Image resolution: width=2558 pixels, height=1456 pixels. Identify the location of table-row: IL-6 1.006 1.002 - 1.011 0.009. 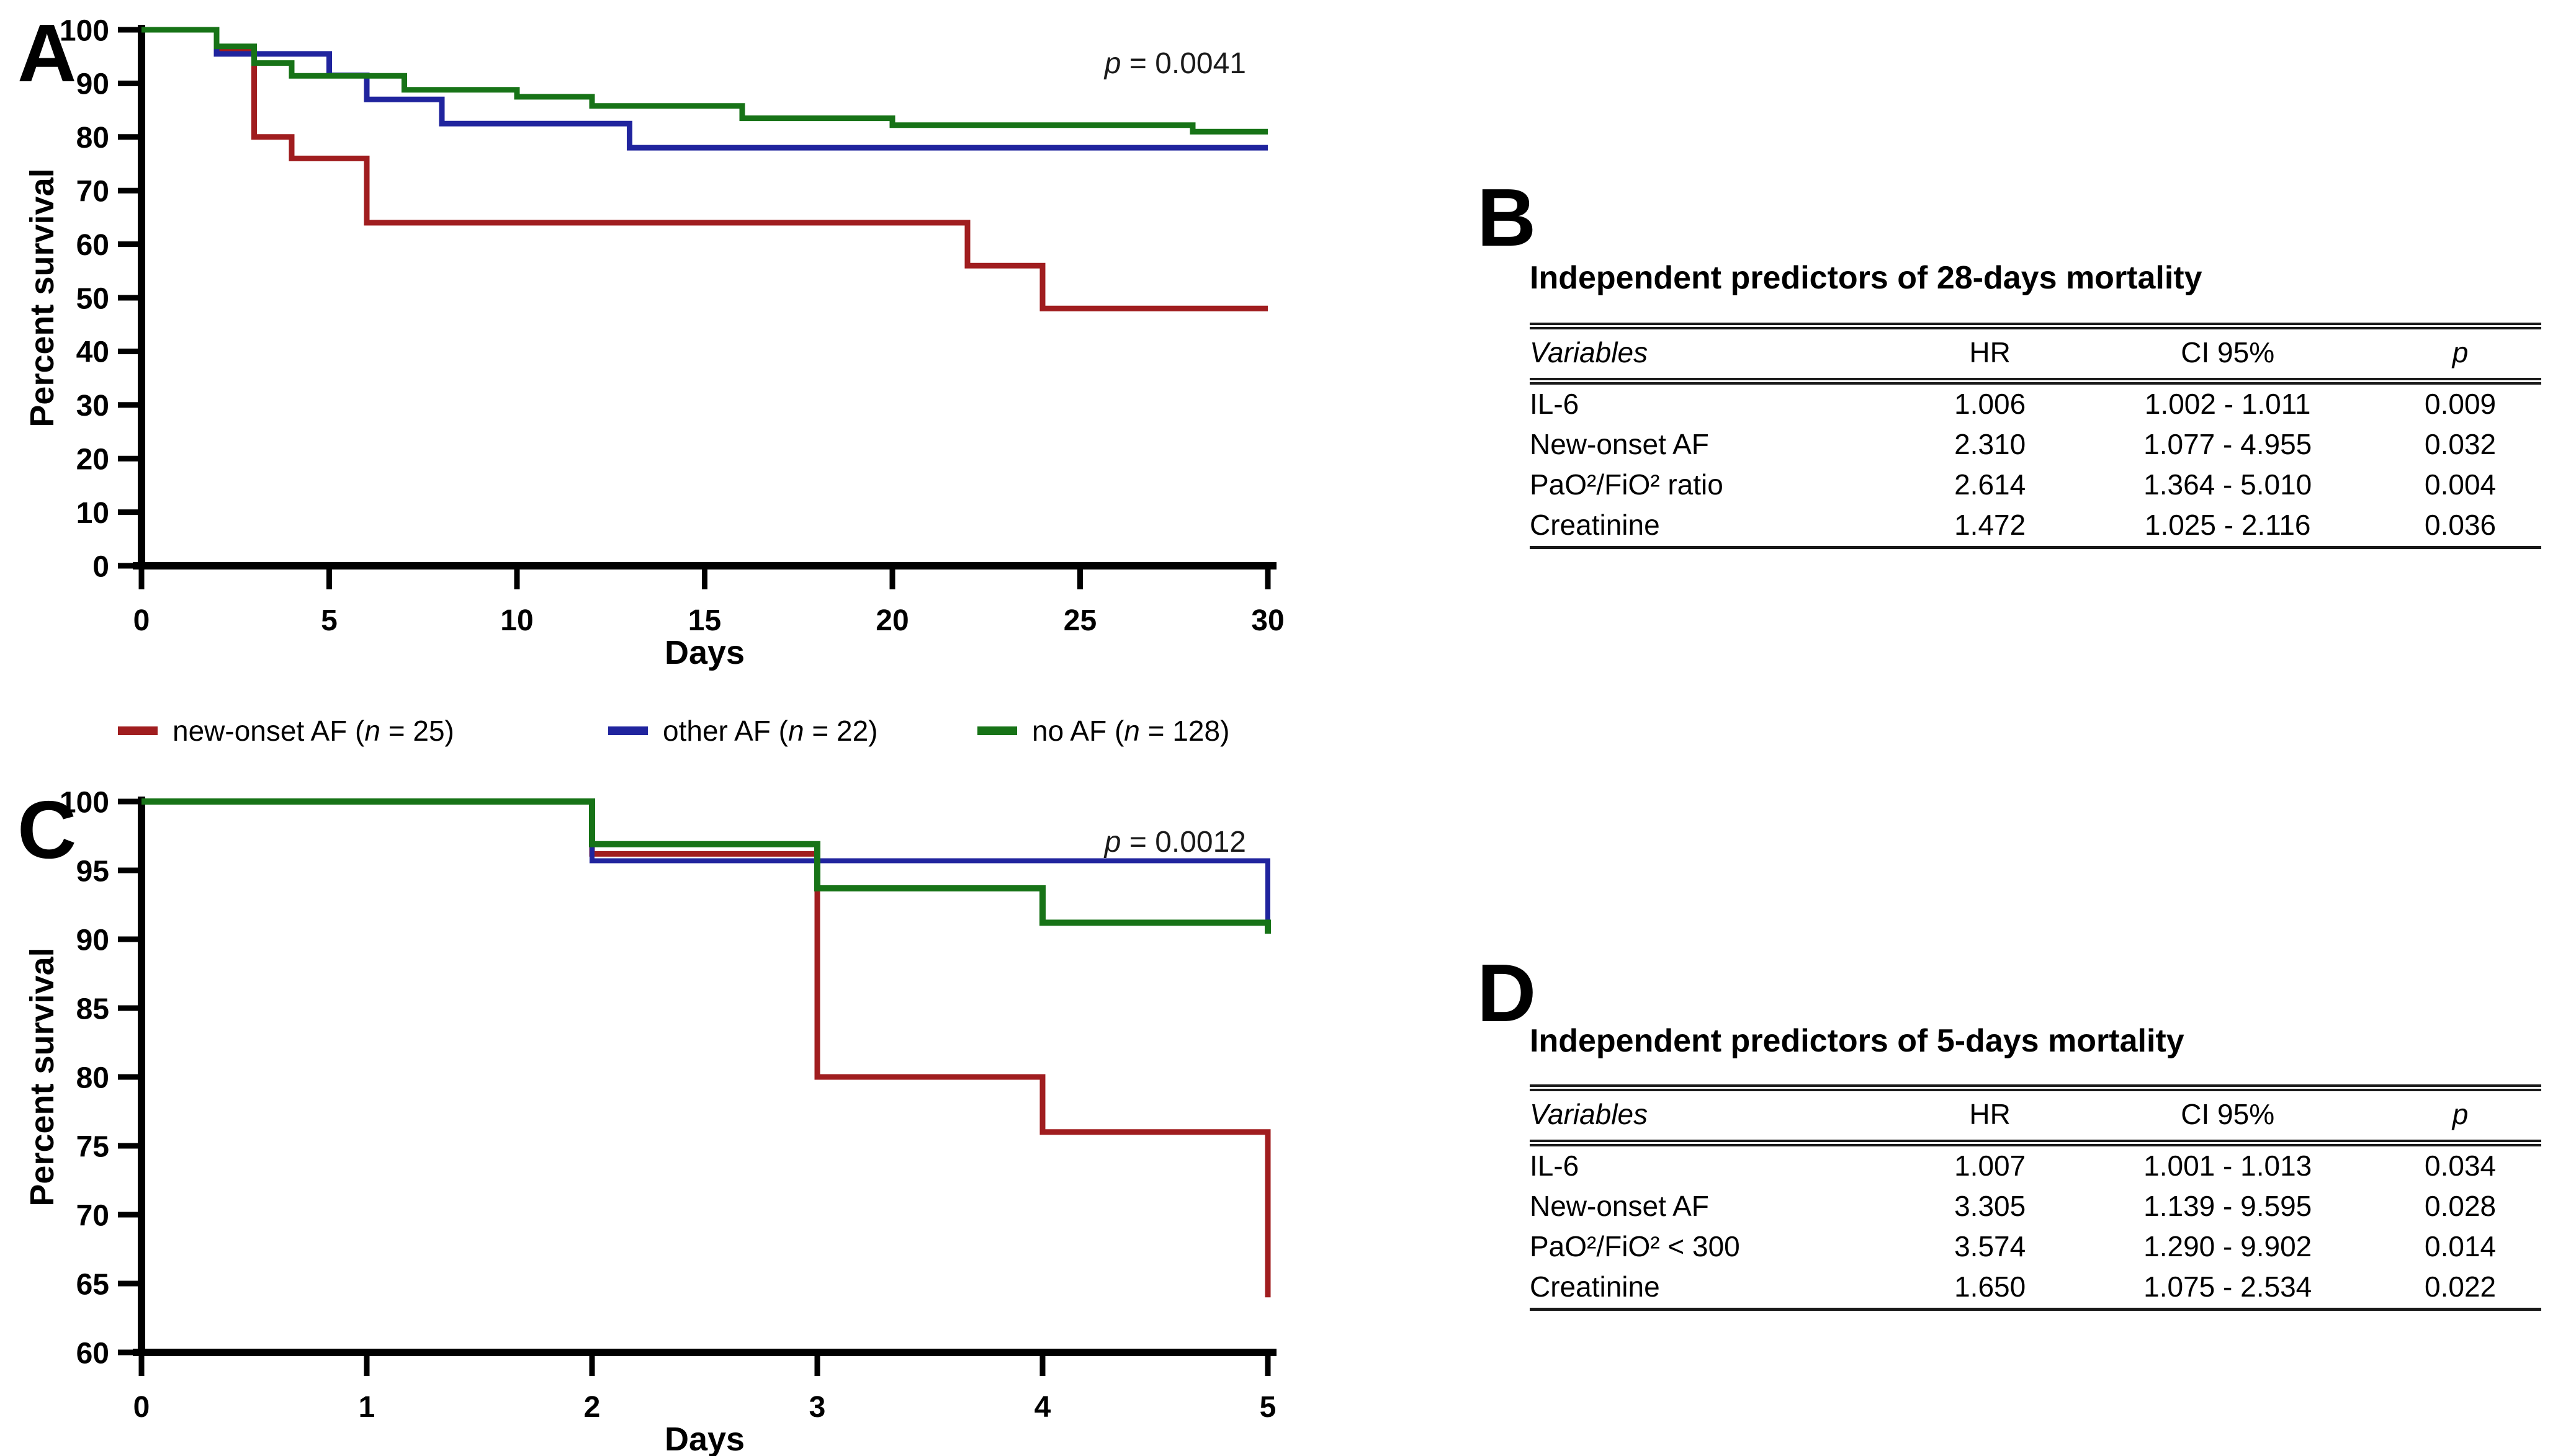
(2035, 404).